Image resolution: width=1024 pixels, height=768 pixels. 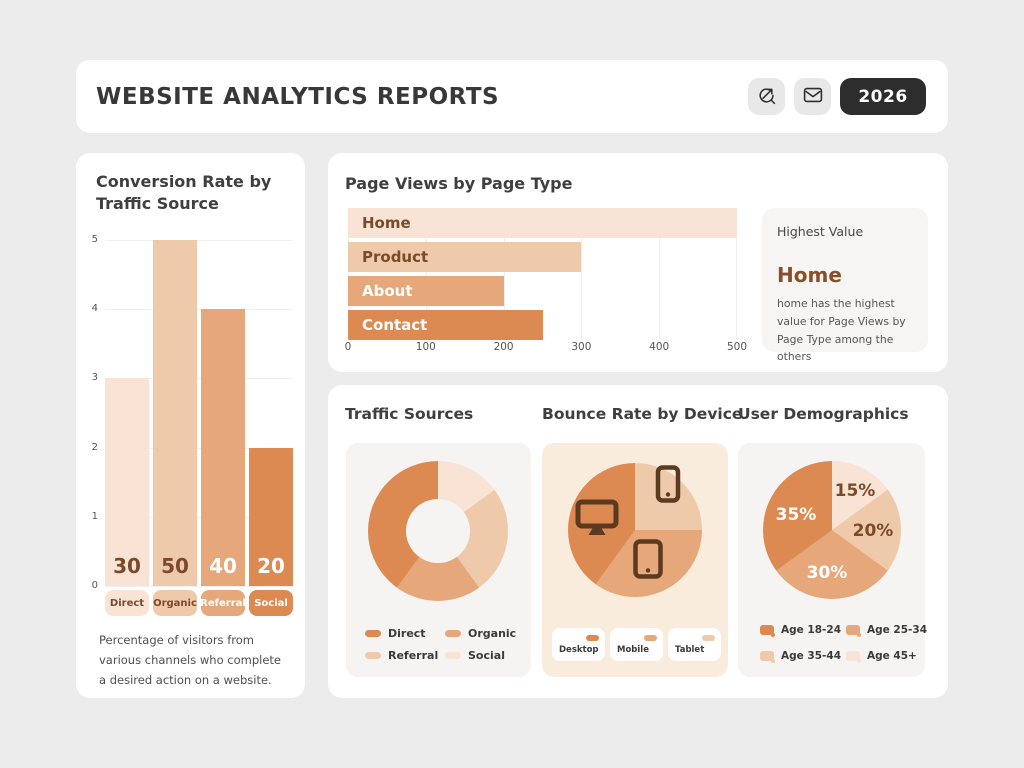 I want to click on hbar-label: Home, so click(x=386, y=223).